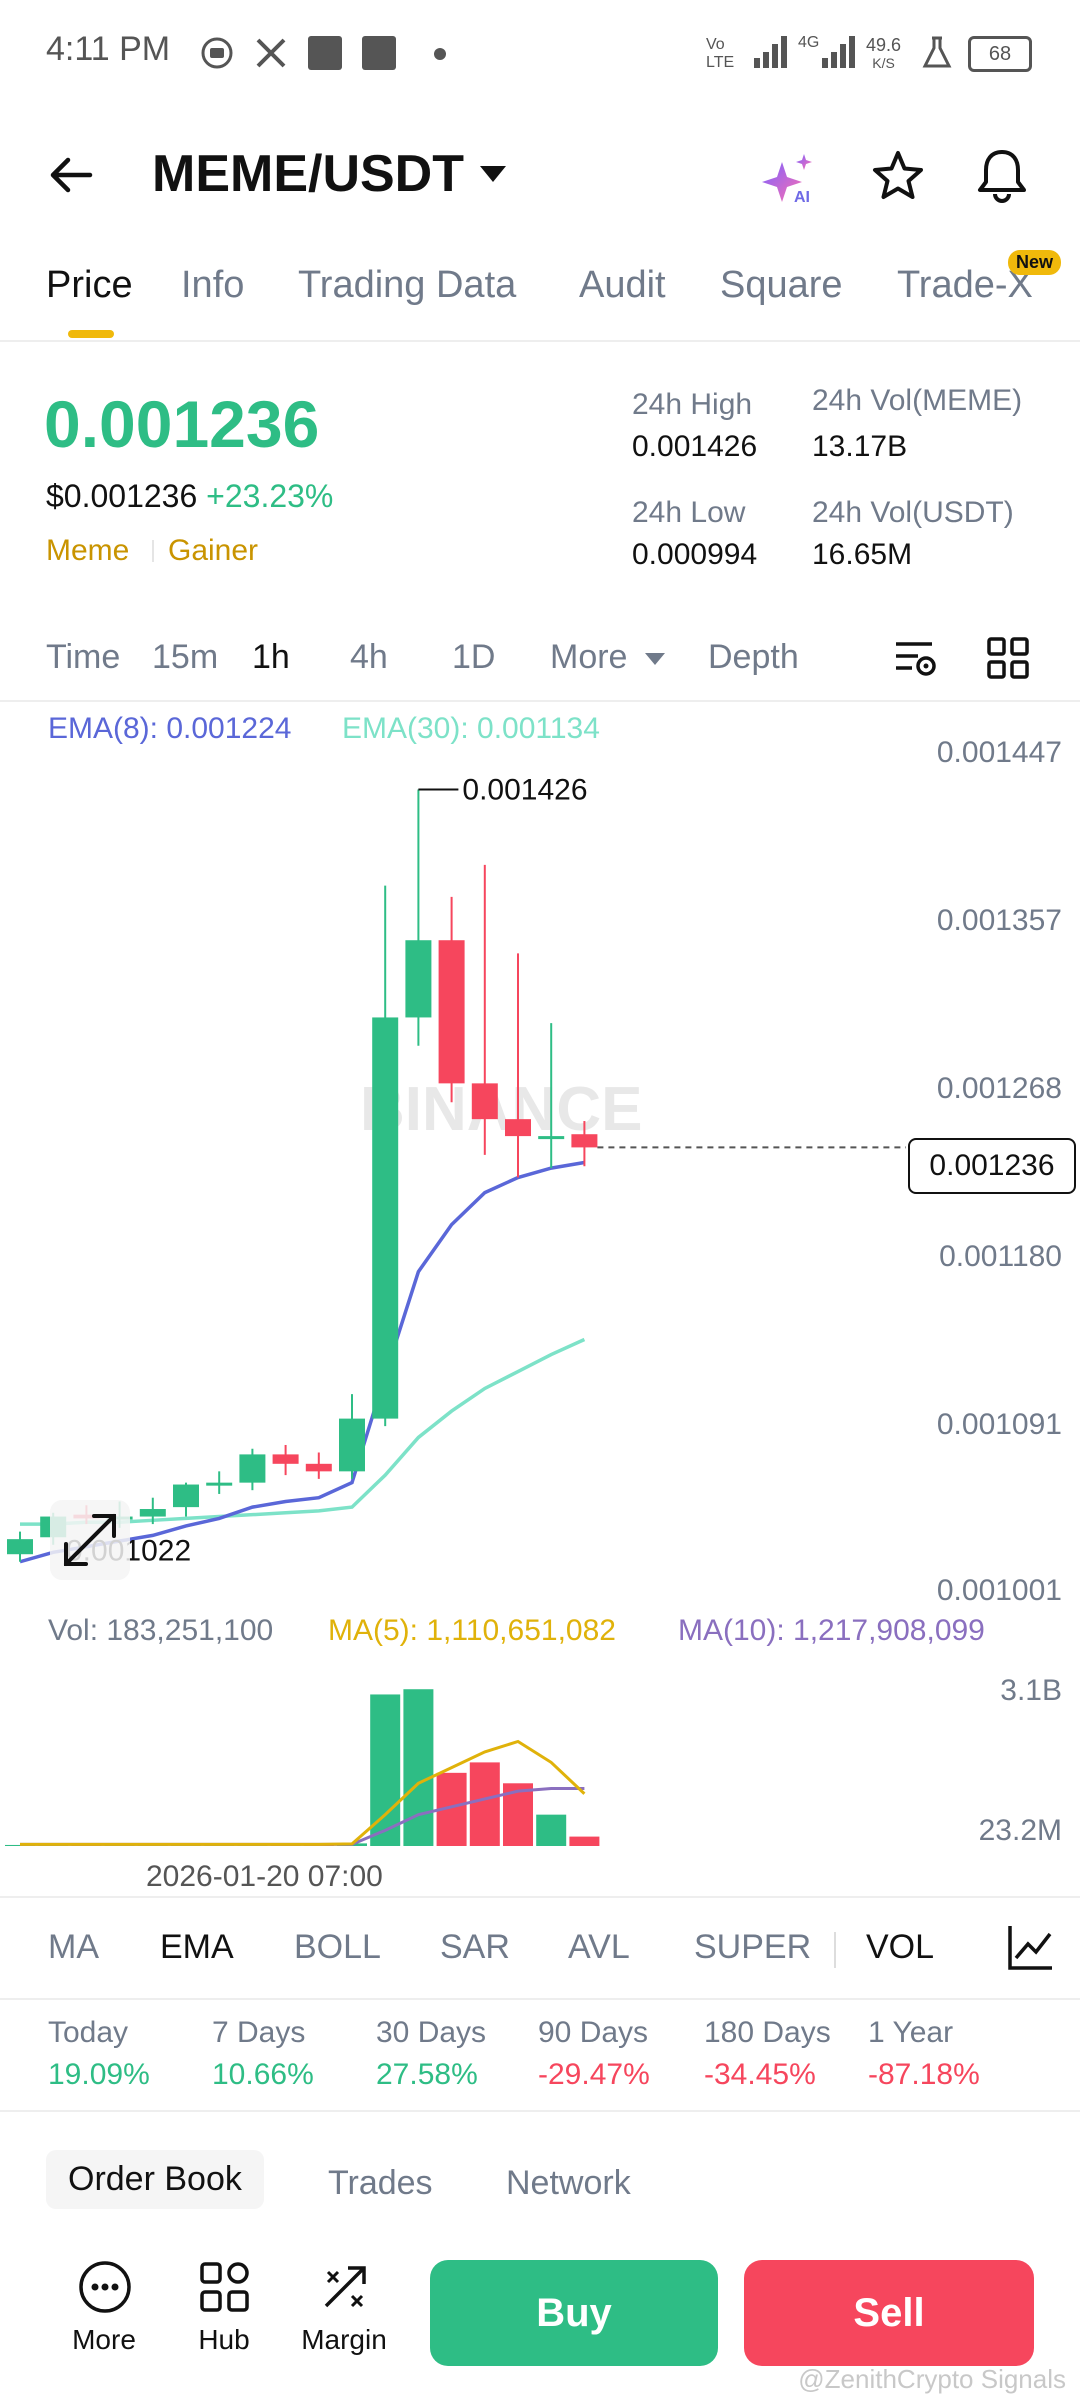  Describe the element at coordinates (501, 1109) in the screenshot. I see `chart-watermark: BINANCE` at that location.